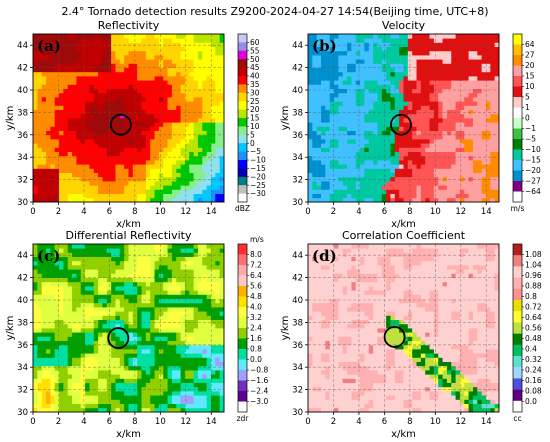  Describe the element at coordinates (307, 212) in the screenshot. I see `x-tick-label: 0` at that location.